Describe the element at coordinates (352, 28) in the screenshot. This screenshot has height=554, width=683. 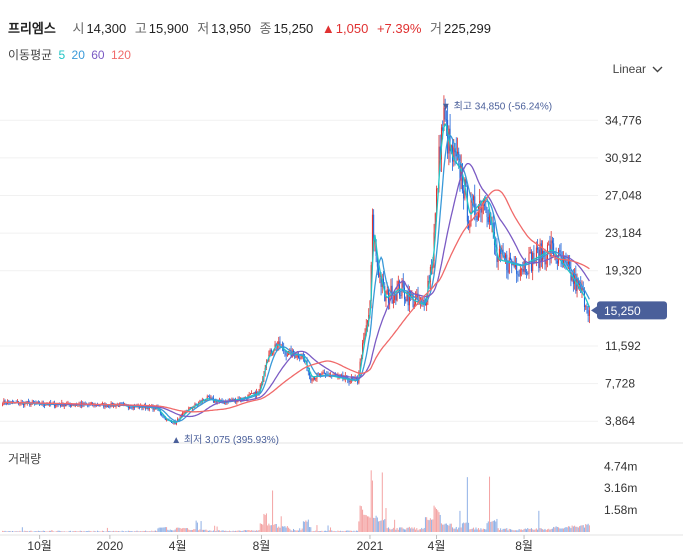
I see `change-value: 1,050` at that location.